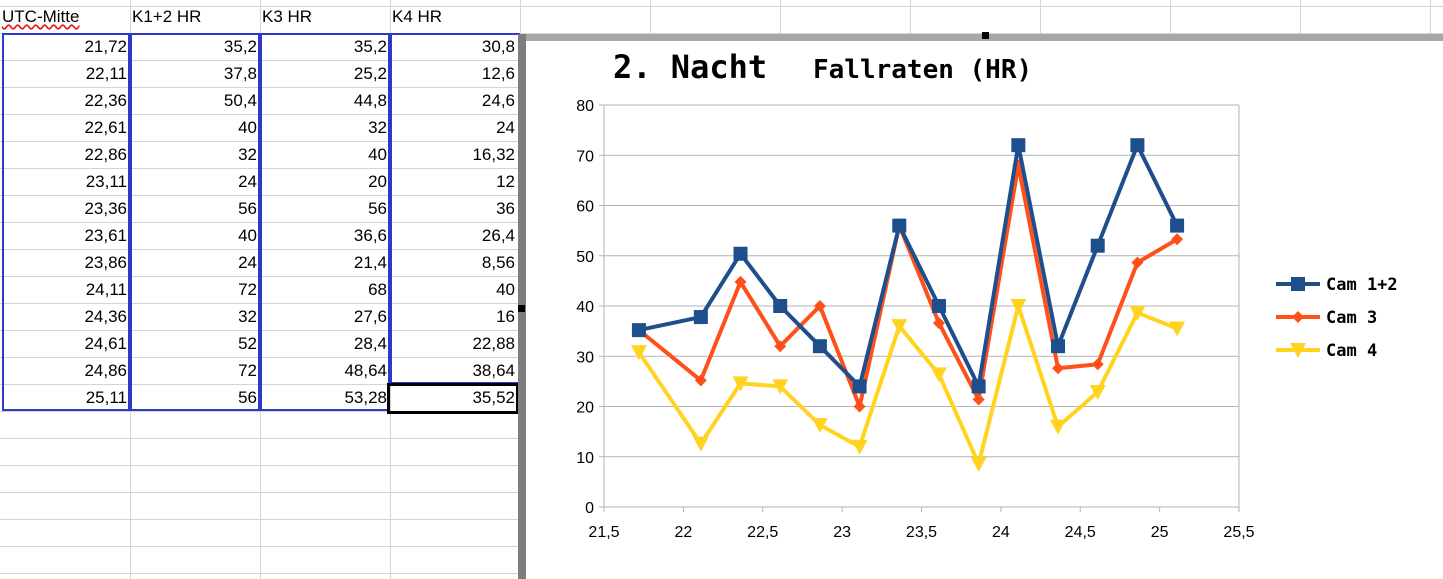  I want to click on legend-label: Cam 4, so click(1351, 351).